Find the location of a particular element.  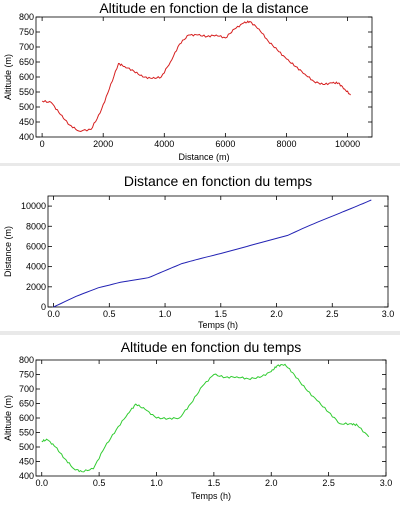

chart1-ytick-label: 2000 is located at coordinates (36, 287).